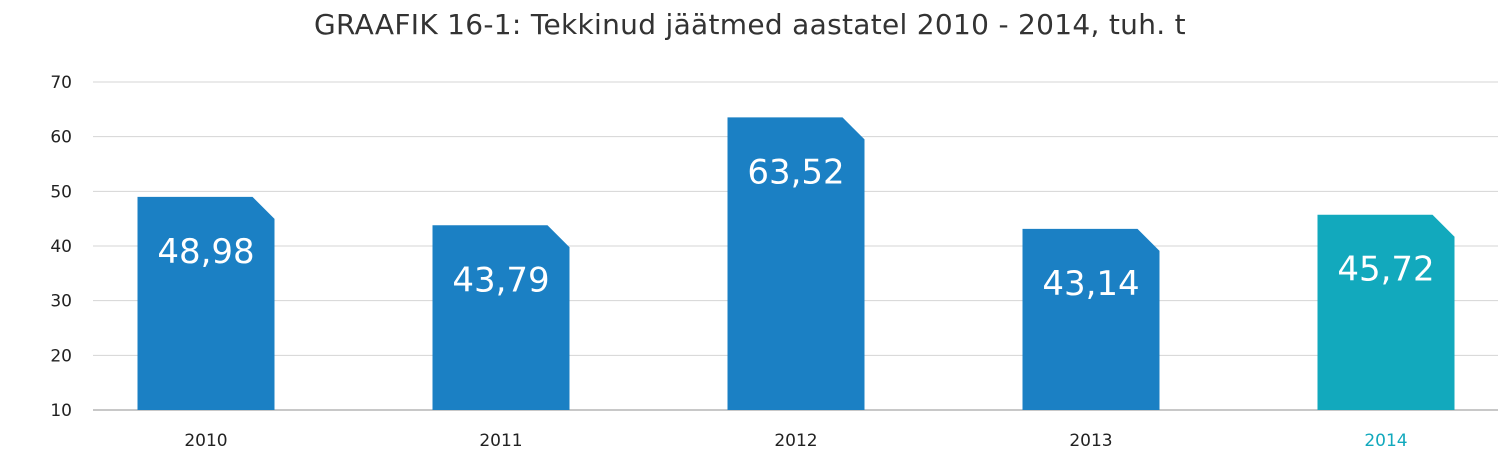  I want to click on y-tick-label: 10, so click(61, 411).